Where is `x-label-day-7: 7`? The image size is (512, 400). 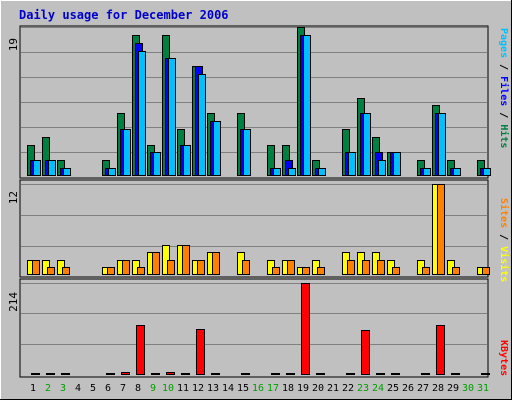
x-label-day-7: 7 is located at coordinates (123, 388).